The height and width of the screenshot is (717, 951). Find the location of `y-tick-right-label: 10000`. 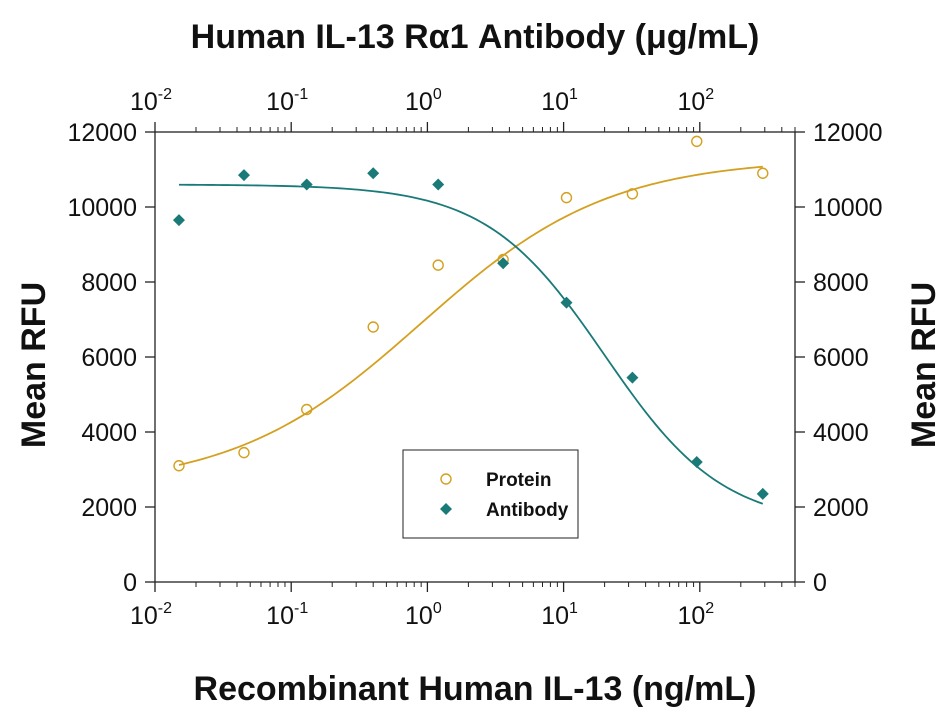

y-tick-right-label: 10000 is located at coordinates (848, 208).